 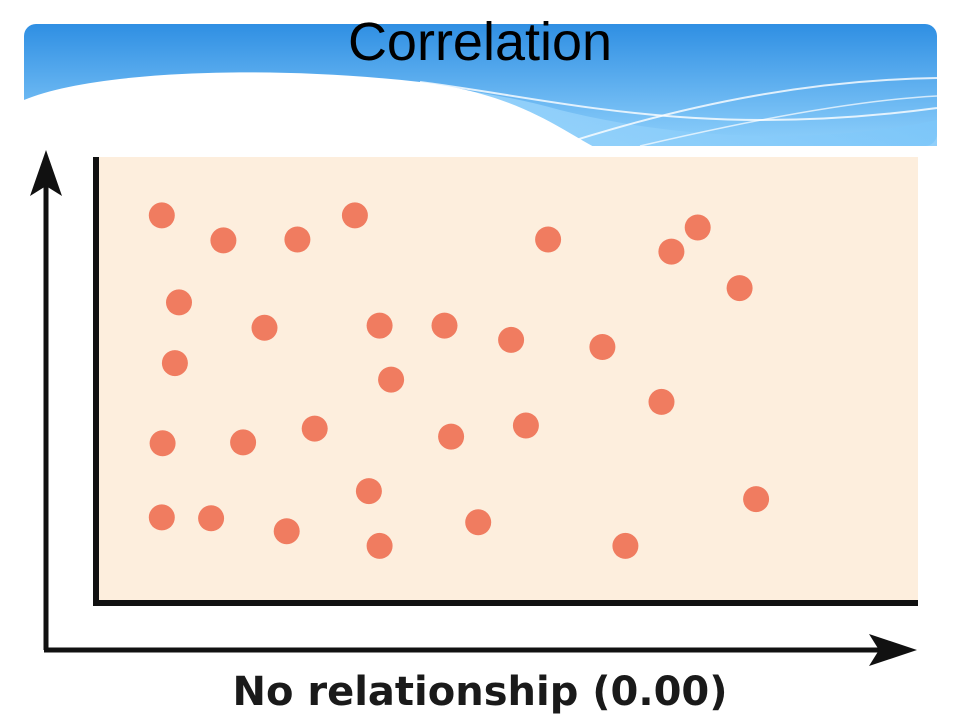 What do you see at coordinates (893, 650) in the screenshot?
I see `x-axis-arrowhead` at bounding box center [893, 650].